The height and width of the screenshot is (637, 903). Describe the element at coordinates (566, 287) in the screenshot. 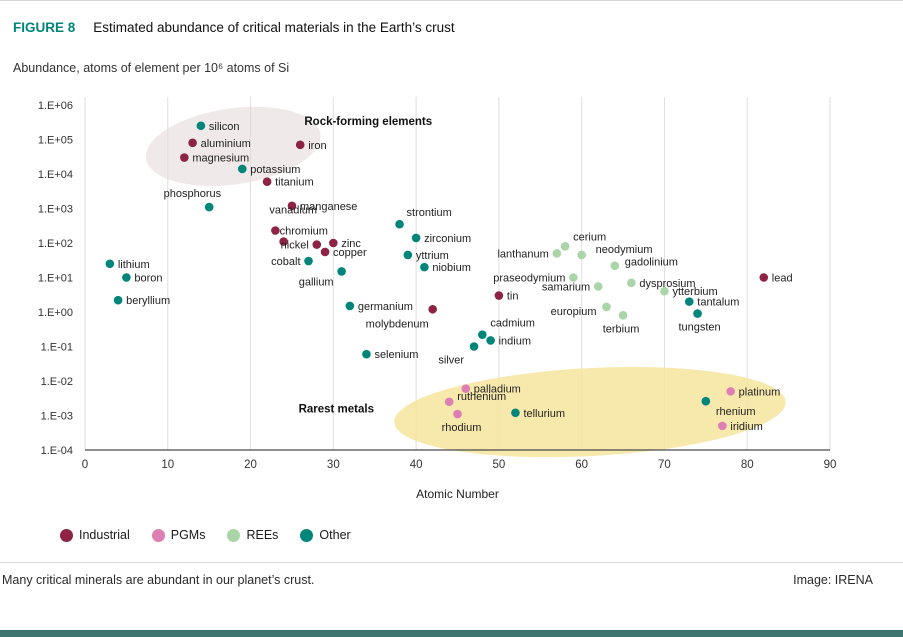

I see `label-samarium: samarium` at that location.